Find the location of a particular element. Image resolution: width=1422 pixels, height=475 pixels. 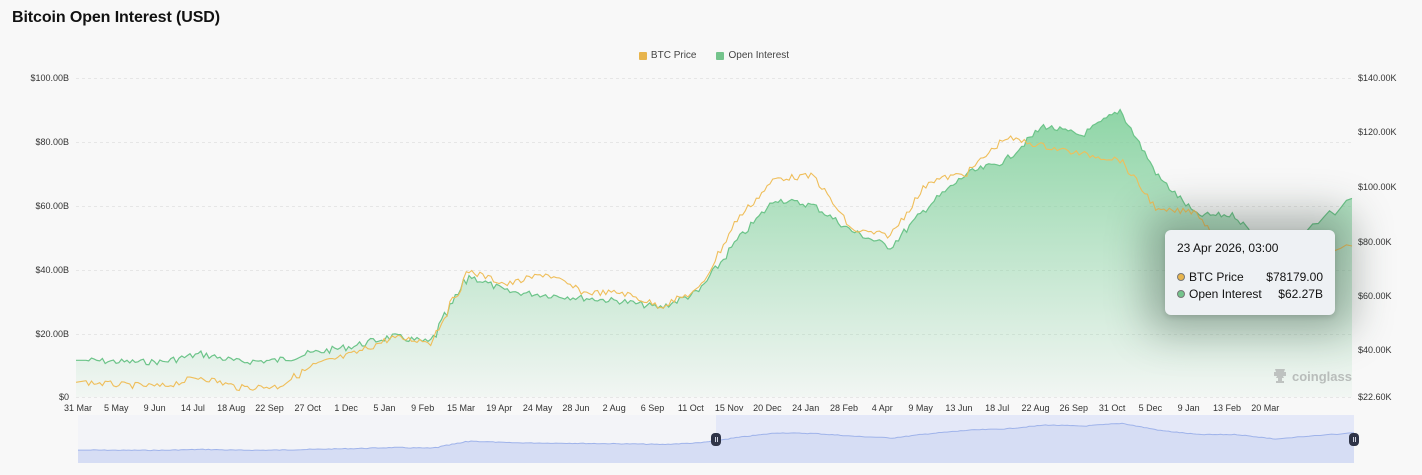

y-left-tick: $100.00B is located at coordinates (49, 78).